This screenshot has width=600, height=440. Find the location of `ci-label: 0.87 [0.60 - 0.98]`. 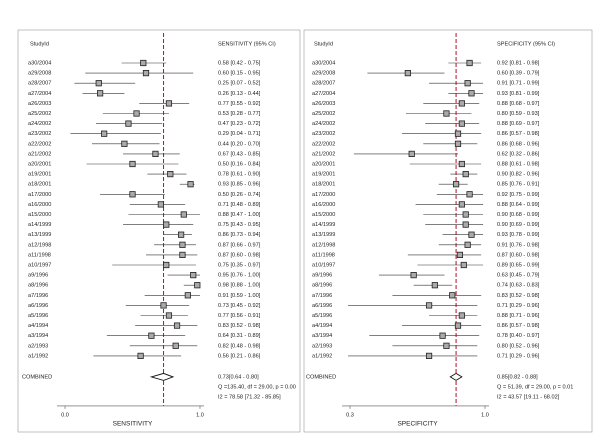

ci-label: 0.87 [0.60 - 0.98] is located at coordinates (518, 255).